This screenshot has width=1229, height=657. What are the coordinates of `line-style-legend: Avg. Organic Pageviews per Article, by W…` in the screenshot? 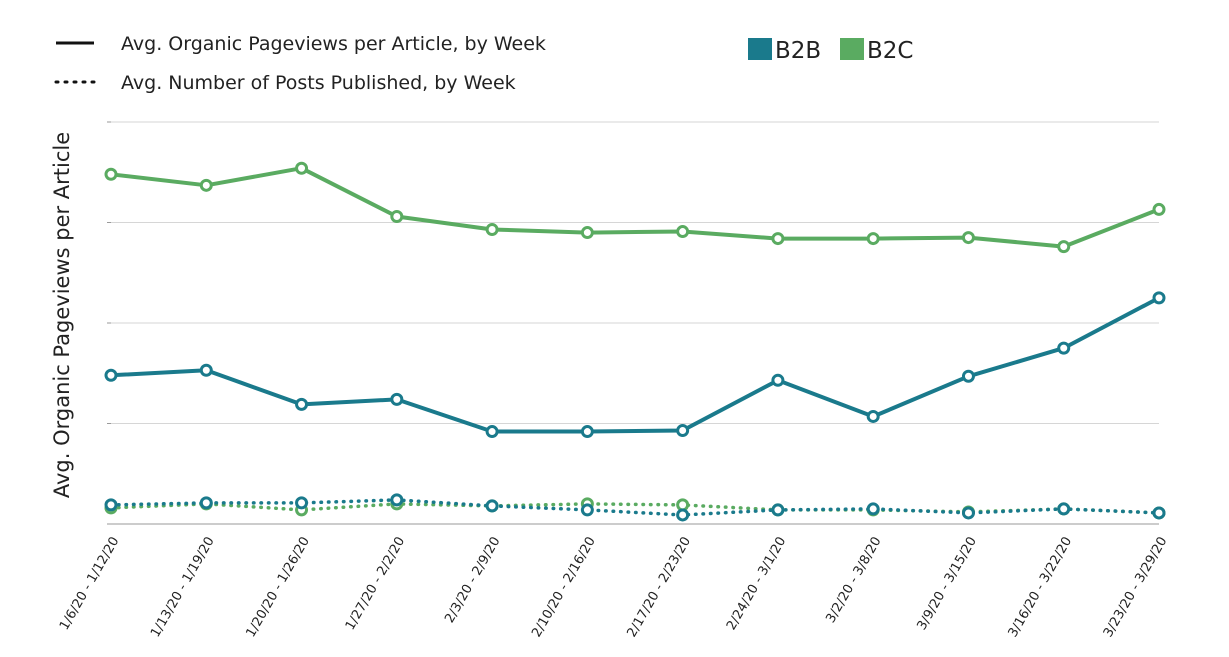 It's located at (300, 63).